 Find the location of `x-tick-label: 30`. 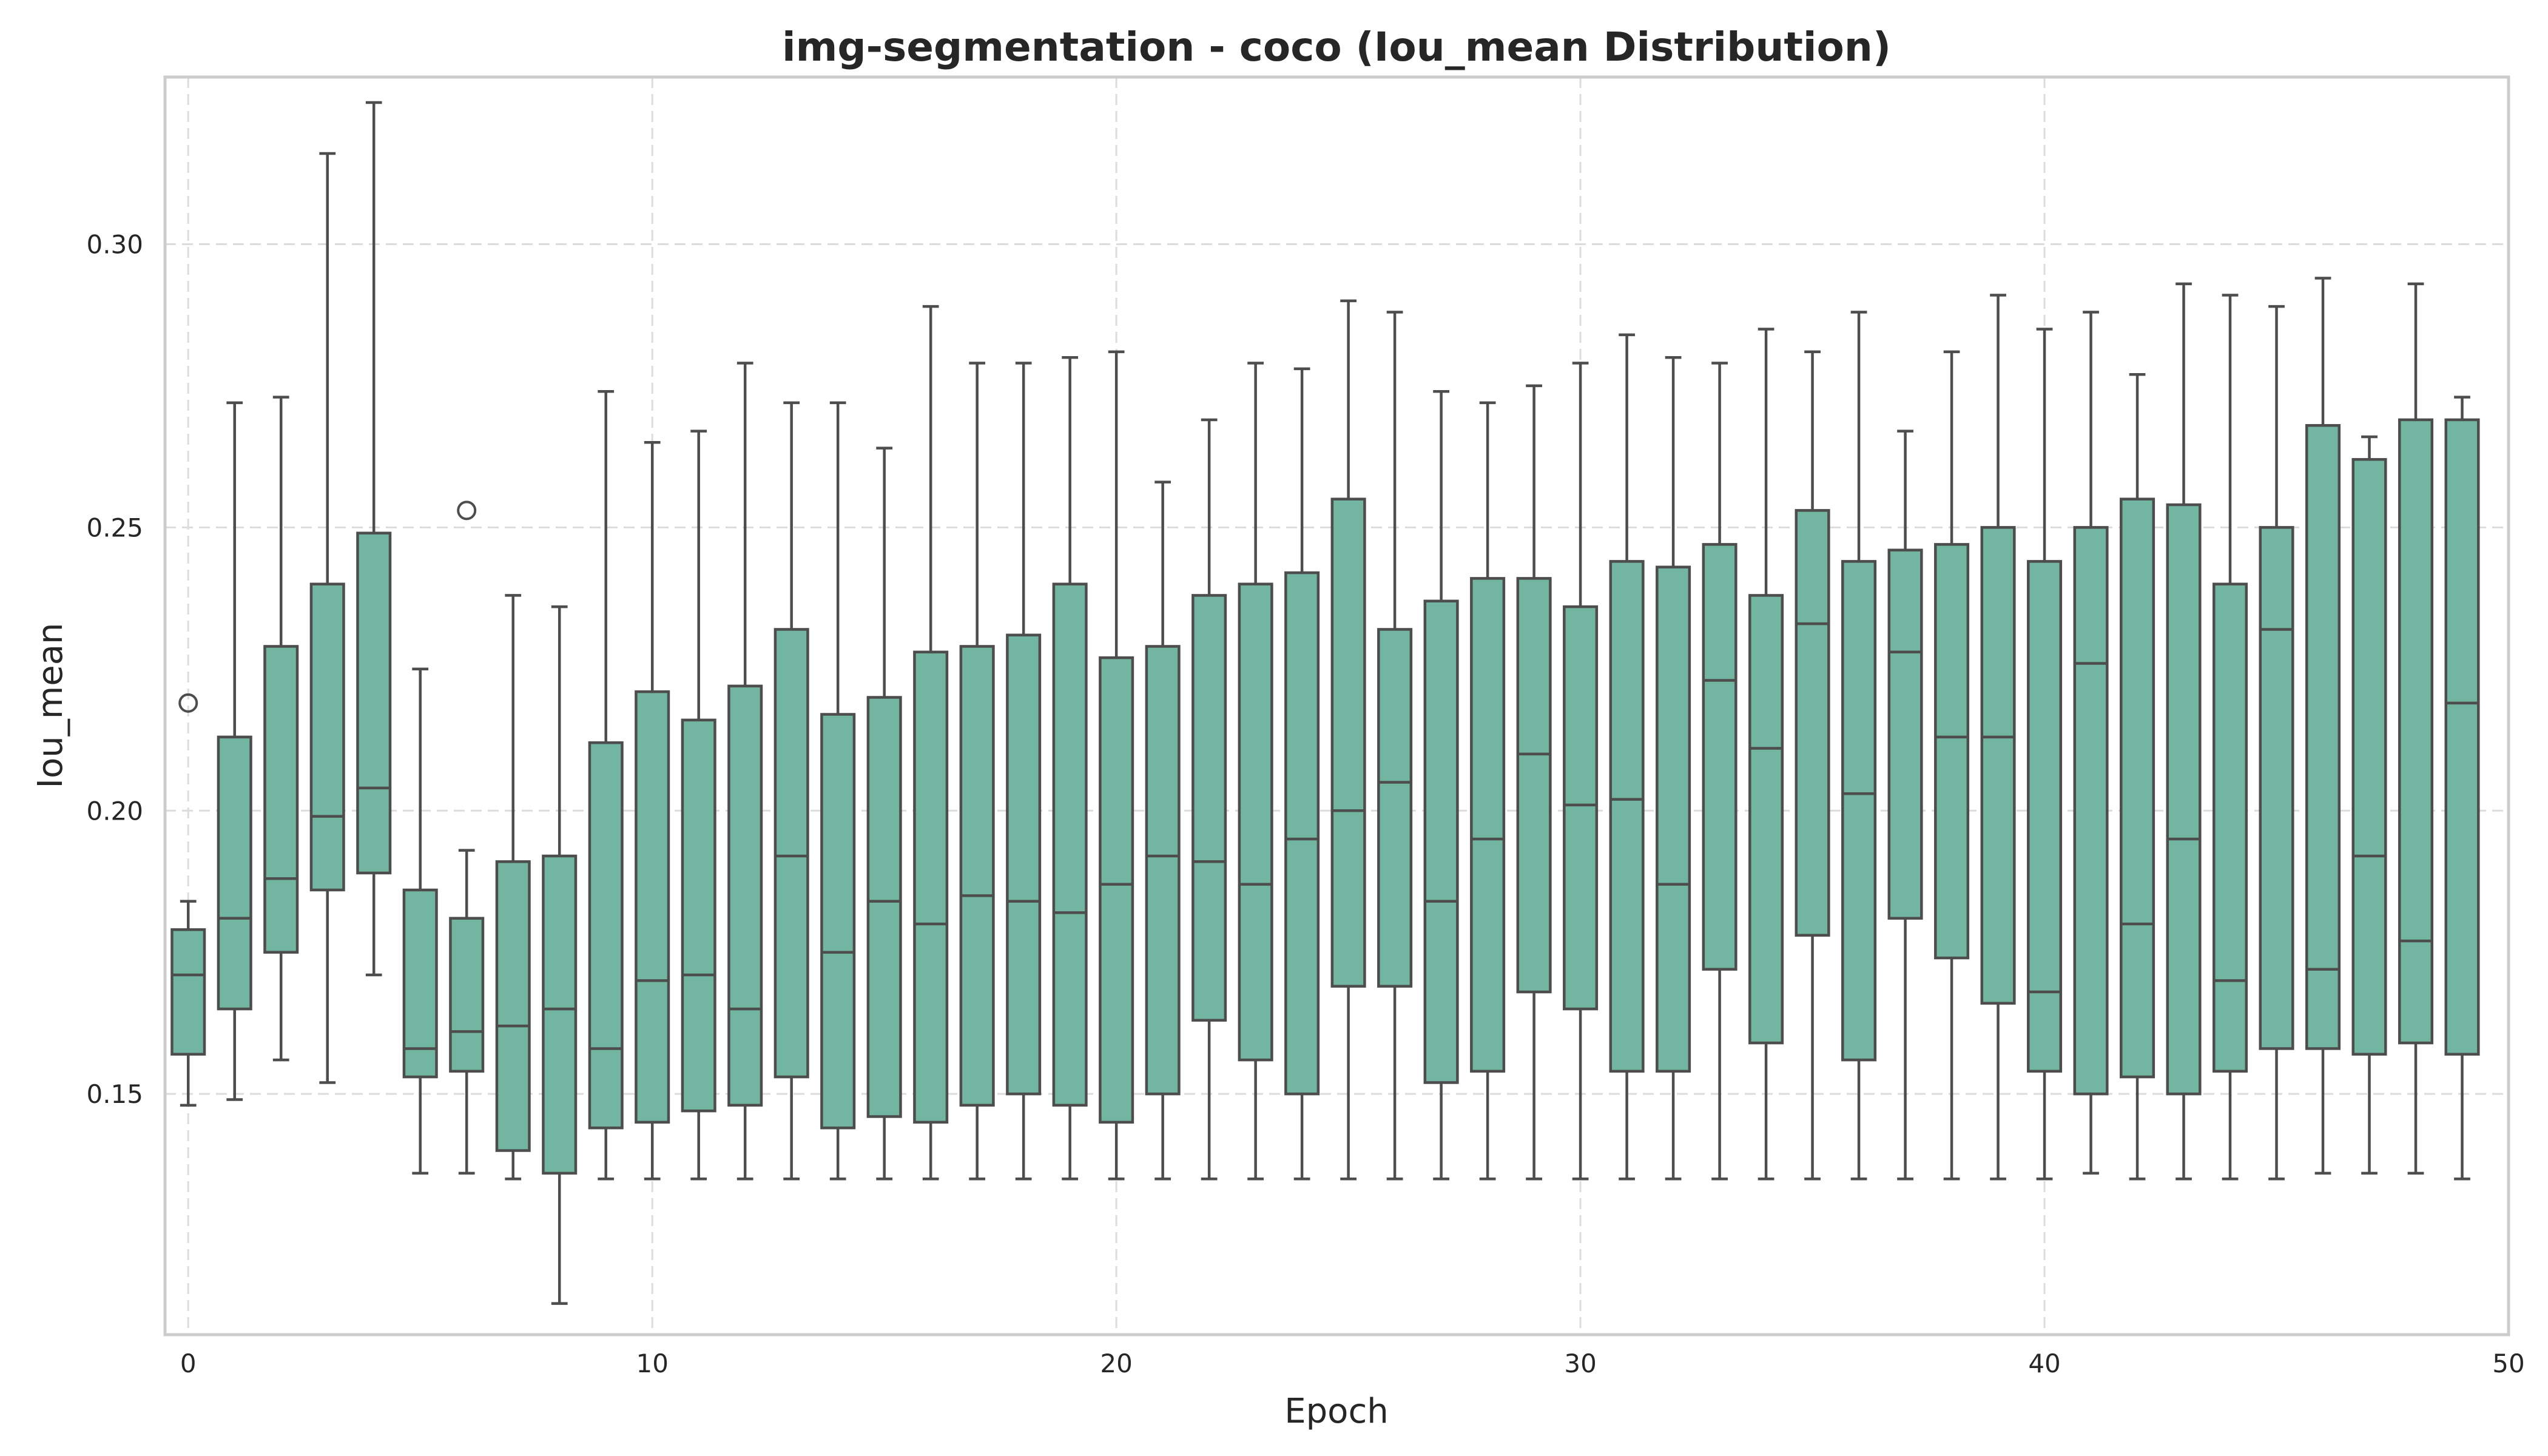

x-tick-label: 30 is located at coordinates (1580, 1363).